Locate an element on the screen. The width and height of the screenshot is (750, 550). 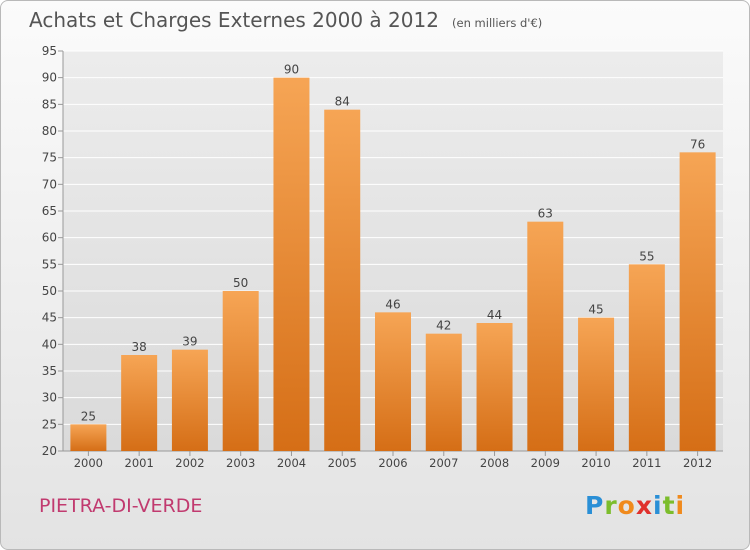
logo-letter: P is located at coordinates (595, 505).